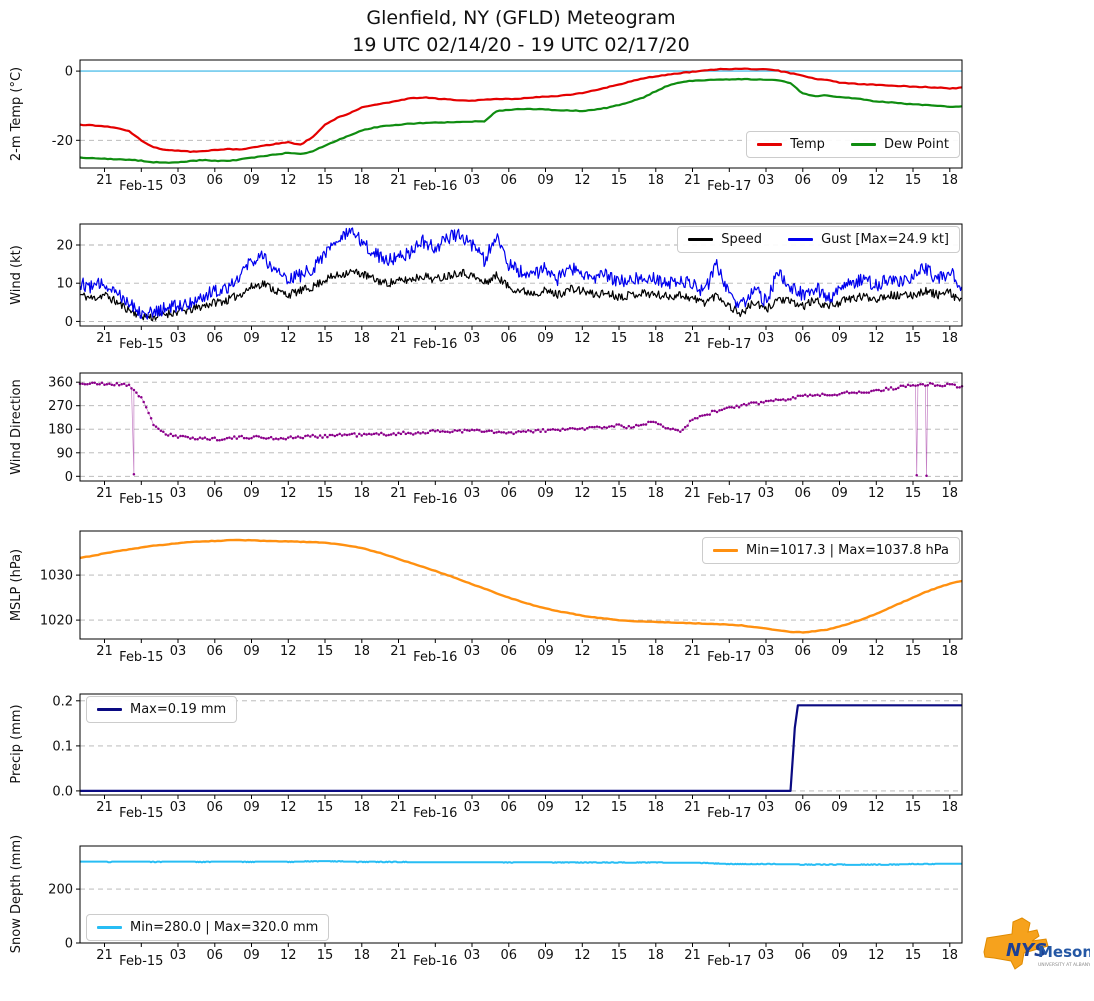  Describe the element at coordinates (69, 477) in the screenshot. I see `y-tick-label: 0` at that location.